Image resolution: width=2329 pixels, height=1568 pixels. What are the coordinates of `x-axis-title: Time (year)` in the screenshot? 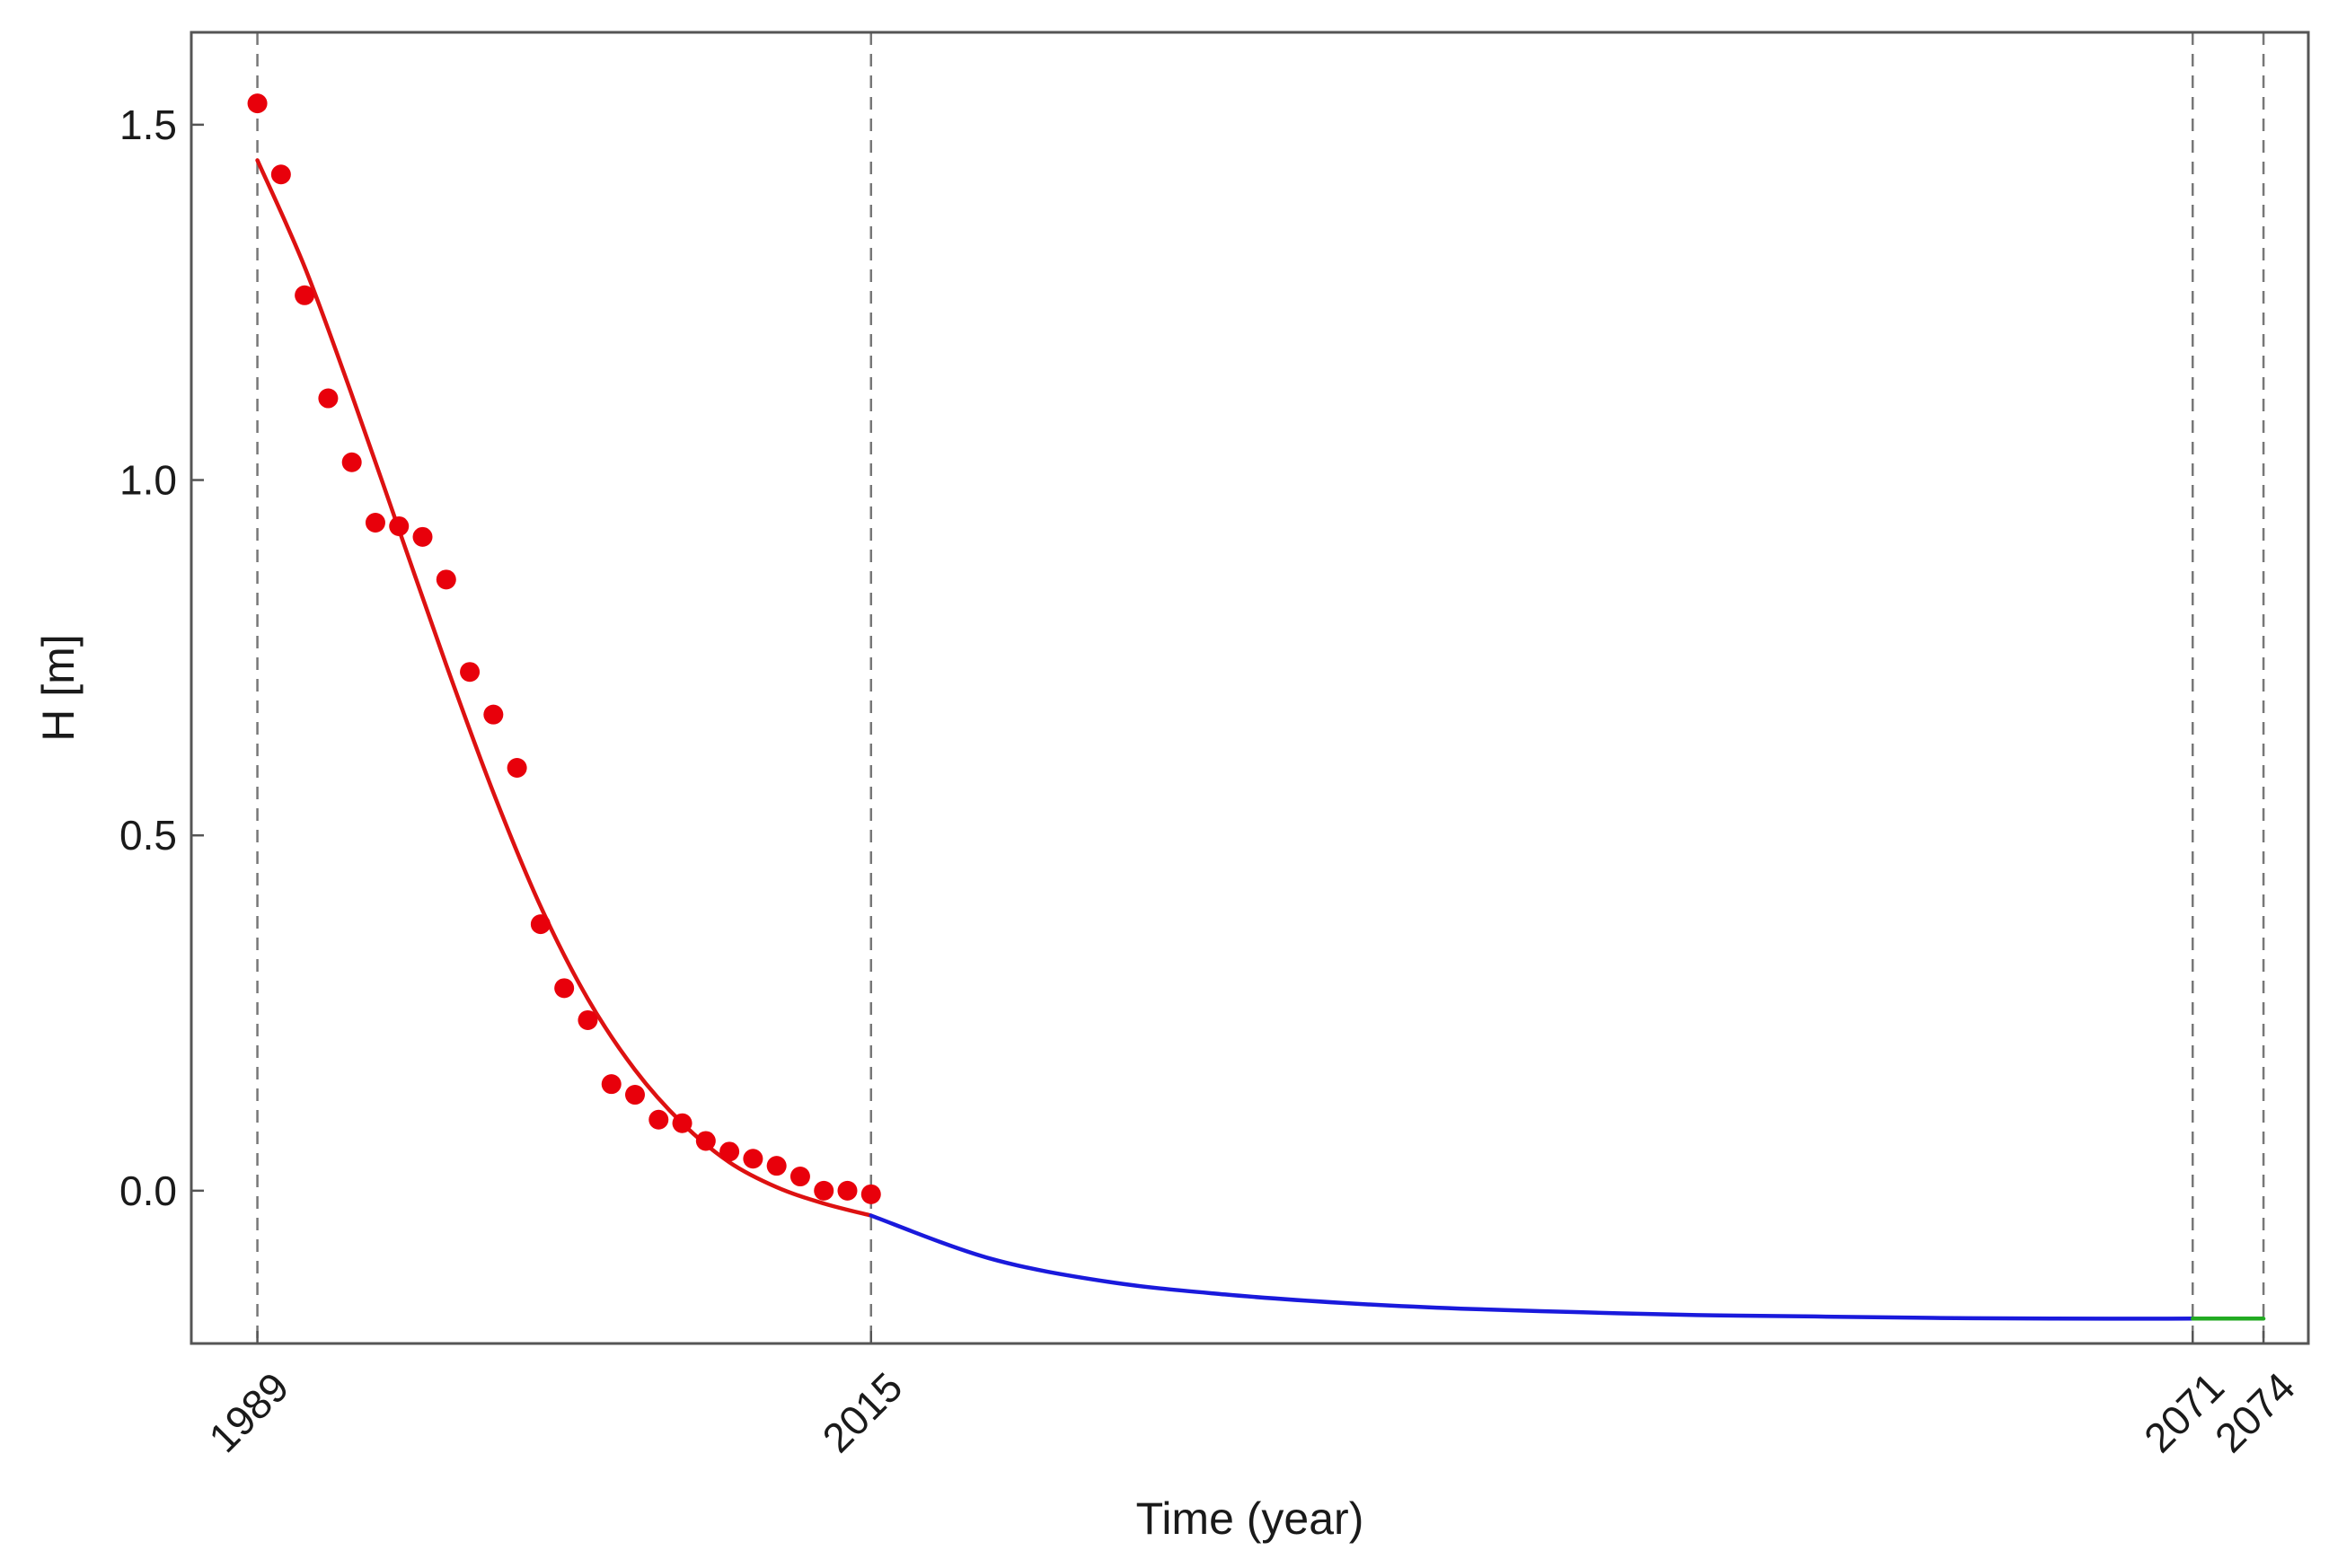 It's located at (1250, 1518).